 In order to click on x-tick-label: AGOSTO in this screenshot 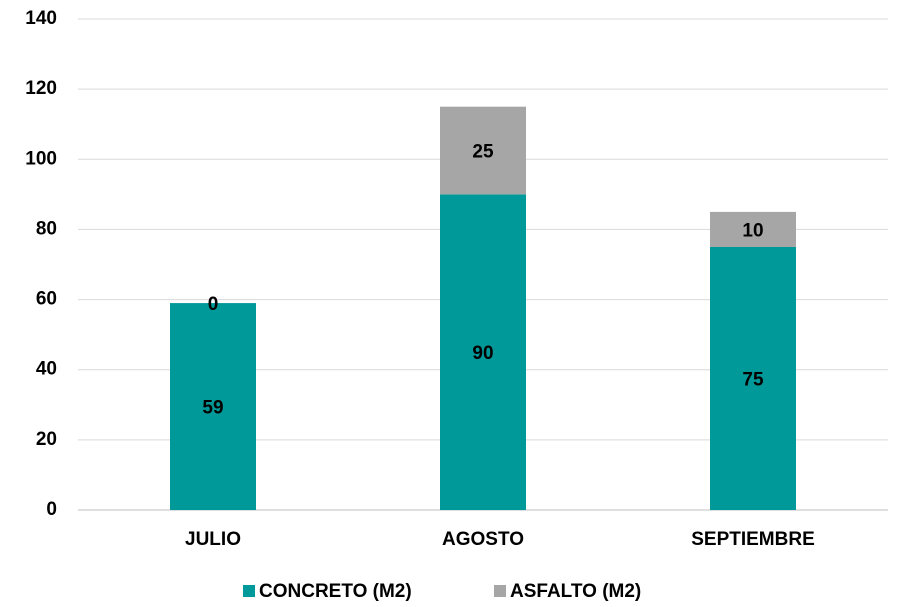, I will do `click(483, 539)`.